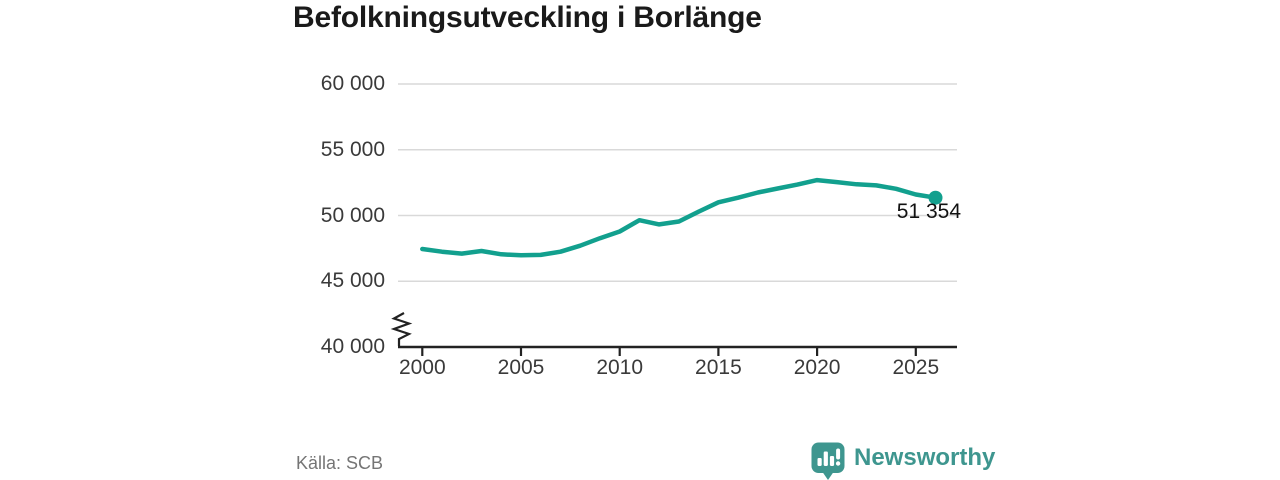 Image resolution: width=1280 pixels, height=480 pixels. Describe the element at coordinates (817, 367) in the screenshot. I see `x-tick-label: 2020` at that location.